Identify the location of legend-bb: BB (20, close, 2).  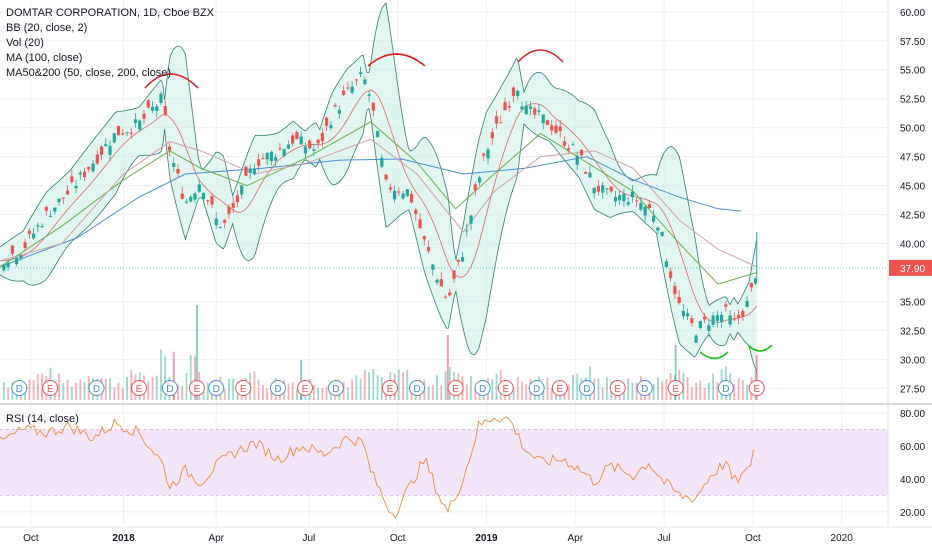
(47, 28).